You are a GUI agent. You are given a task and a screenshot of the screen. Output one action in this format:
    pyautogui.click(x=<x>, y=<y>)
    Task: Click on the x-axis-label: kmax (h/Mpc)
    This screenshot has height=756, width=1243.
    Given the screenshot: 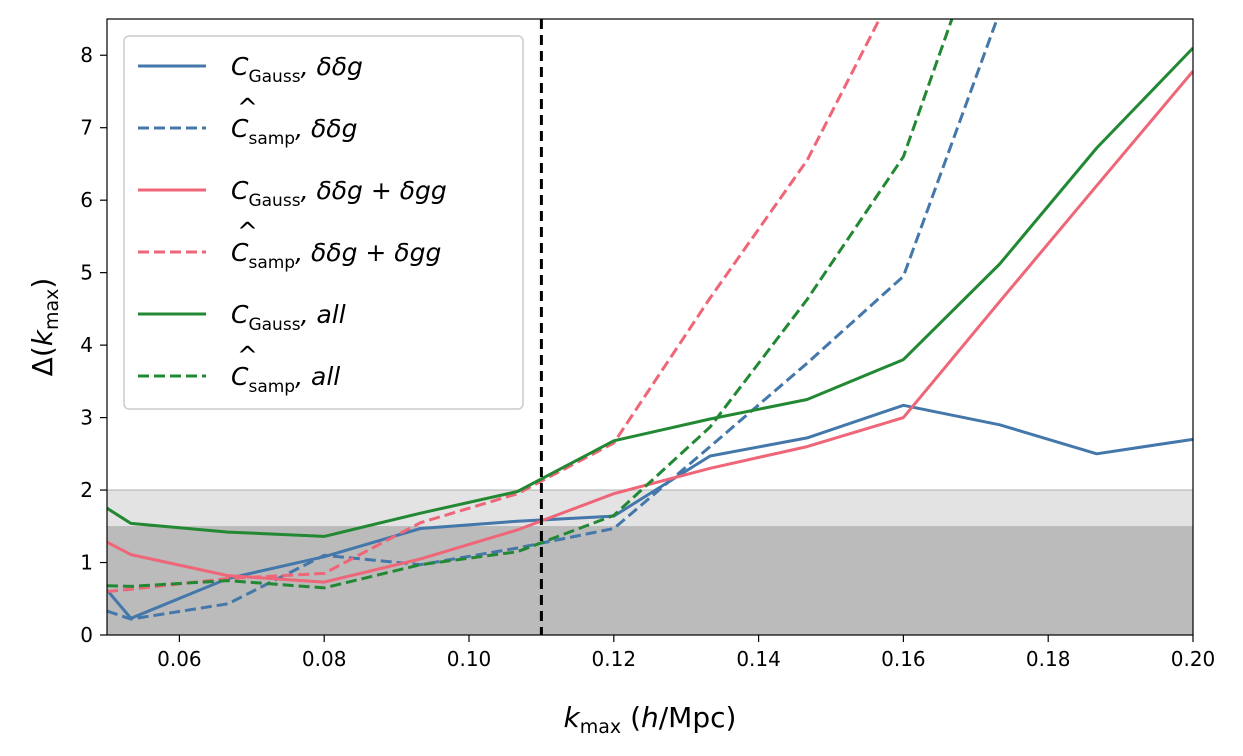 What is the action you would take?
    pyautogui.click(x=650, y=719)
    